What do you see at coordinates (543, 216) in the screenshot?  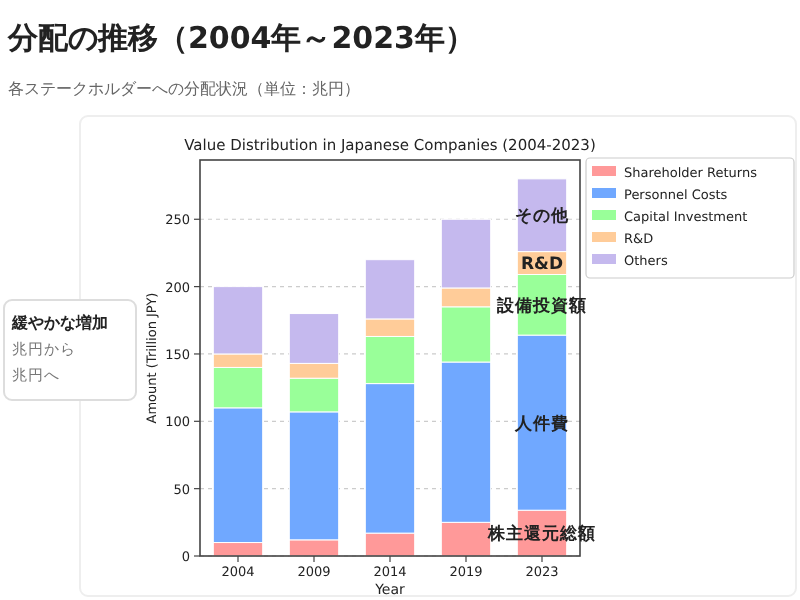 I see `annotation: その他` at bounding box center [543, 216].